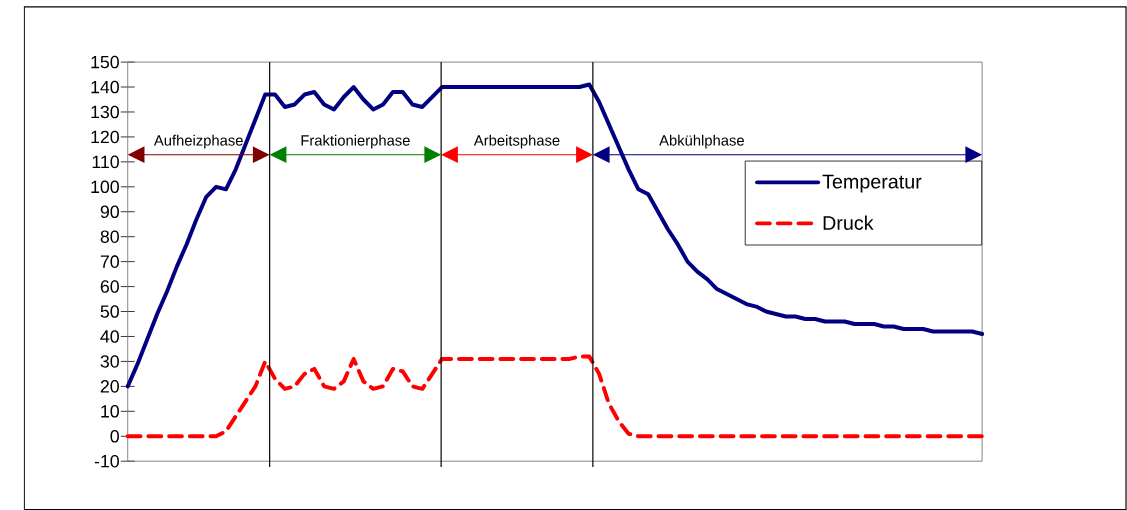  What do you see at coordinates (701, 141) in the screenshot?
I see `annotation: Abkühlphase` at bounding box center [701, 141].